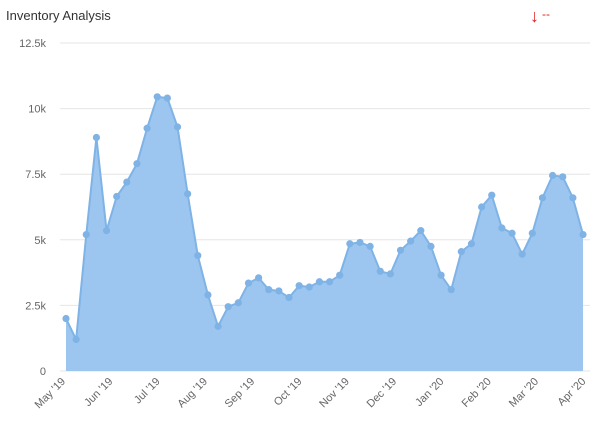 The width and height of the screenshot is (601, 426). I want to click on x-tick-label: Apr '20, so click(572, 392).